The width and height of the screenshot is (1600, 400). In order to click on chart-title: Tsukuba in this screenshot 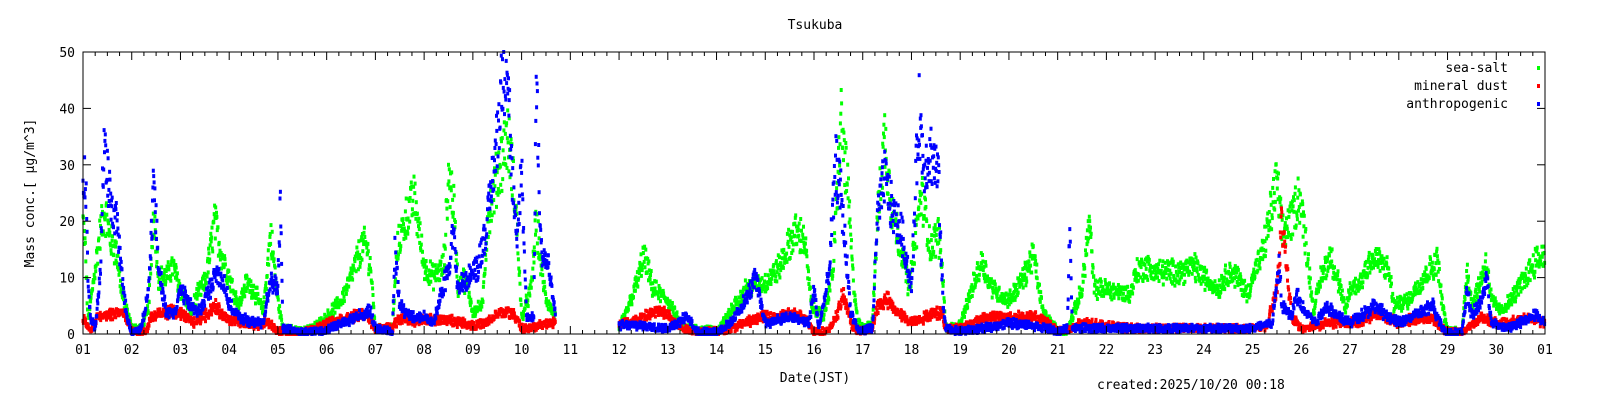, I will do `click(815, 25)`.